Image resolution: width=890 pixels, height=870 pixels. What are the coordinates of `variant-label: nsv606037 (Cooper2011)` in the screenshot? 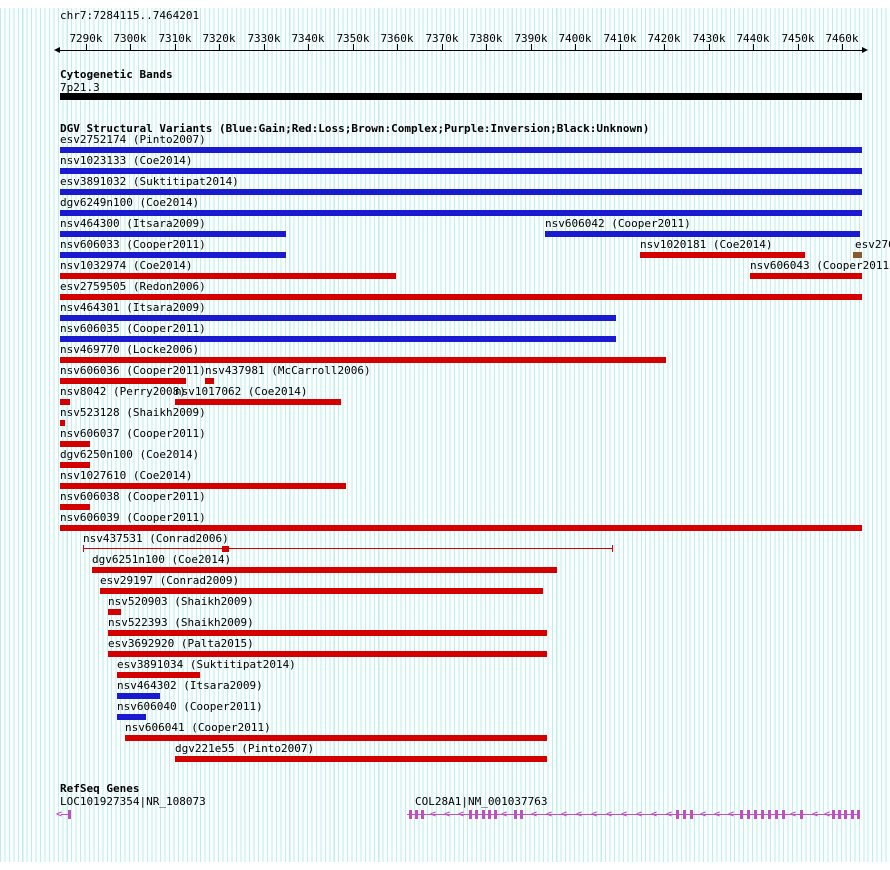 It's located at (133, 433).